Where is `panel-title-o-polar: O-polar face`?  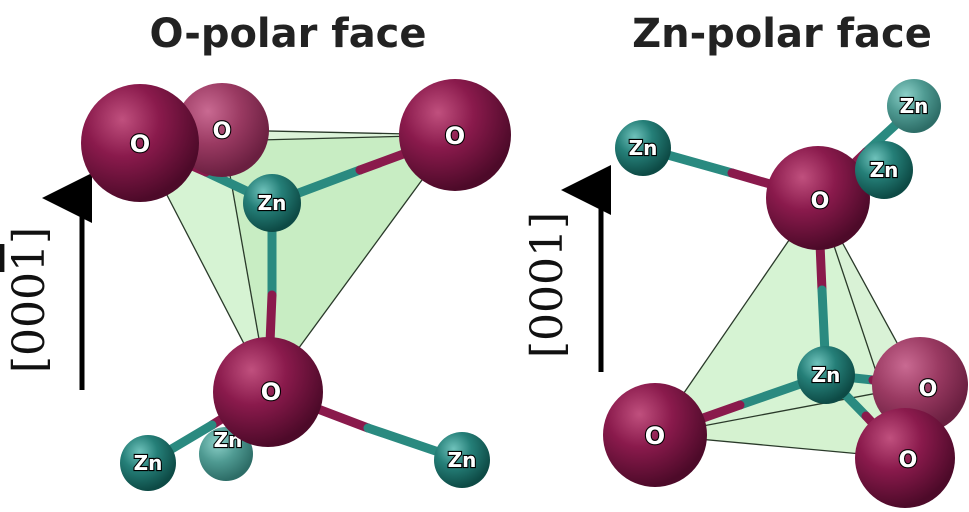 panel-title-o-polar: O-polar face is located at coordinates (287, 34).